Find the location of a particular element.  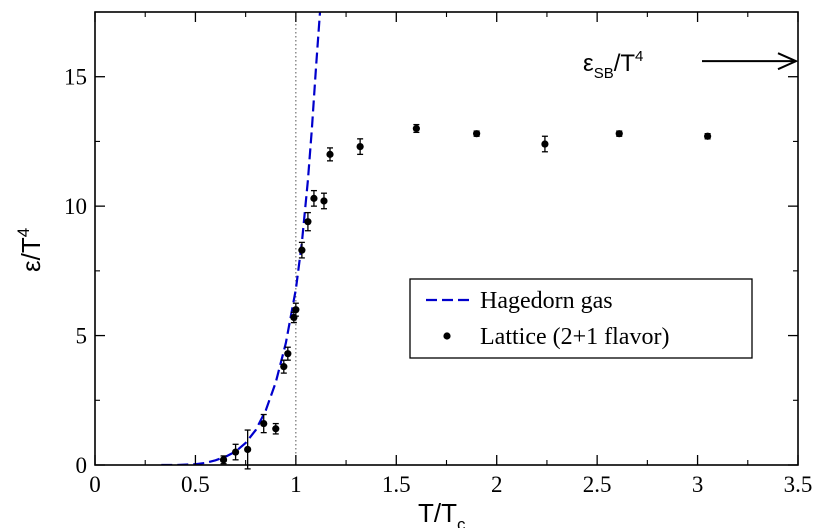

sb-arrow-head is located at coordinates (788, 61).